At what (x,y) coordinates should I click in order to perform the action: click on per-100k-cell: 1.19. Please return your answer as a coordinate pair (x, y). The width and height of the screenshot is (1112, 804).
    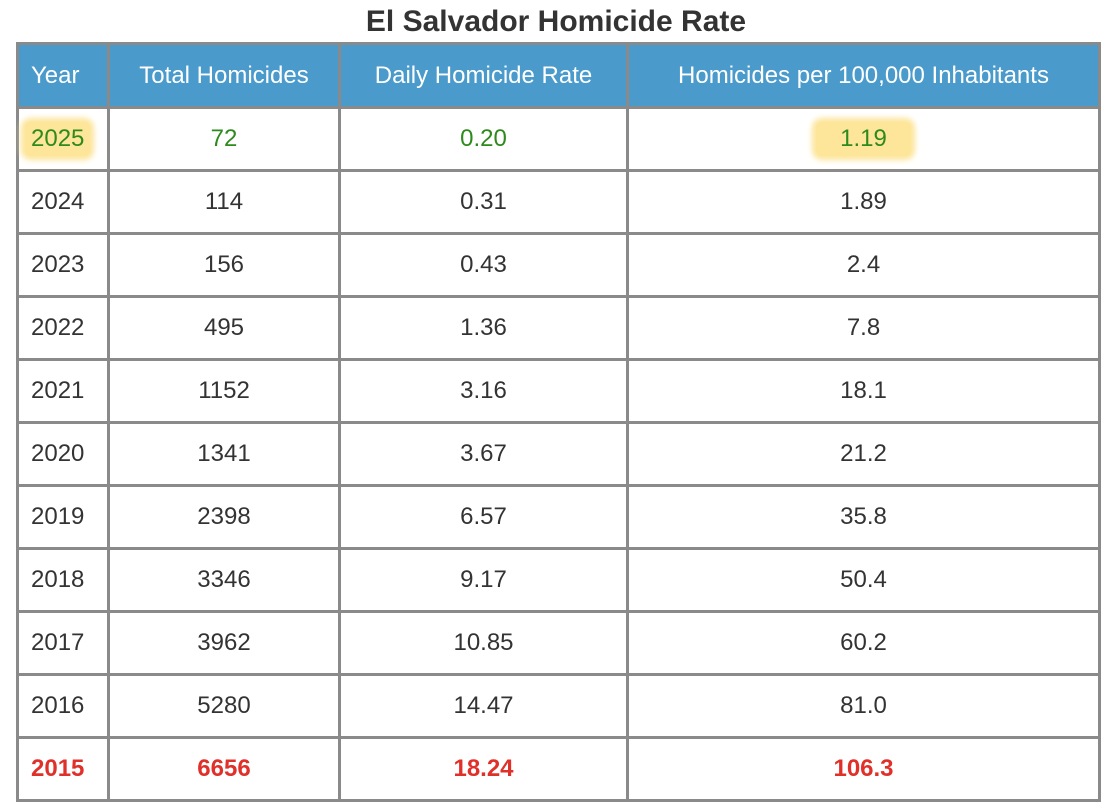
    Looking at the image, I should click on (863, 139).